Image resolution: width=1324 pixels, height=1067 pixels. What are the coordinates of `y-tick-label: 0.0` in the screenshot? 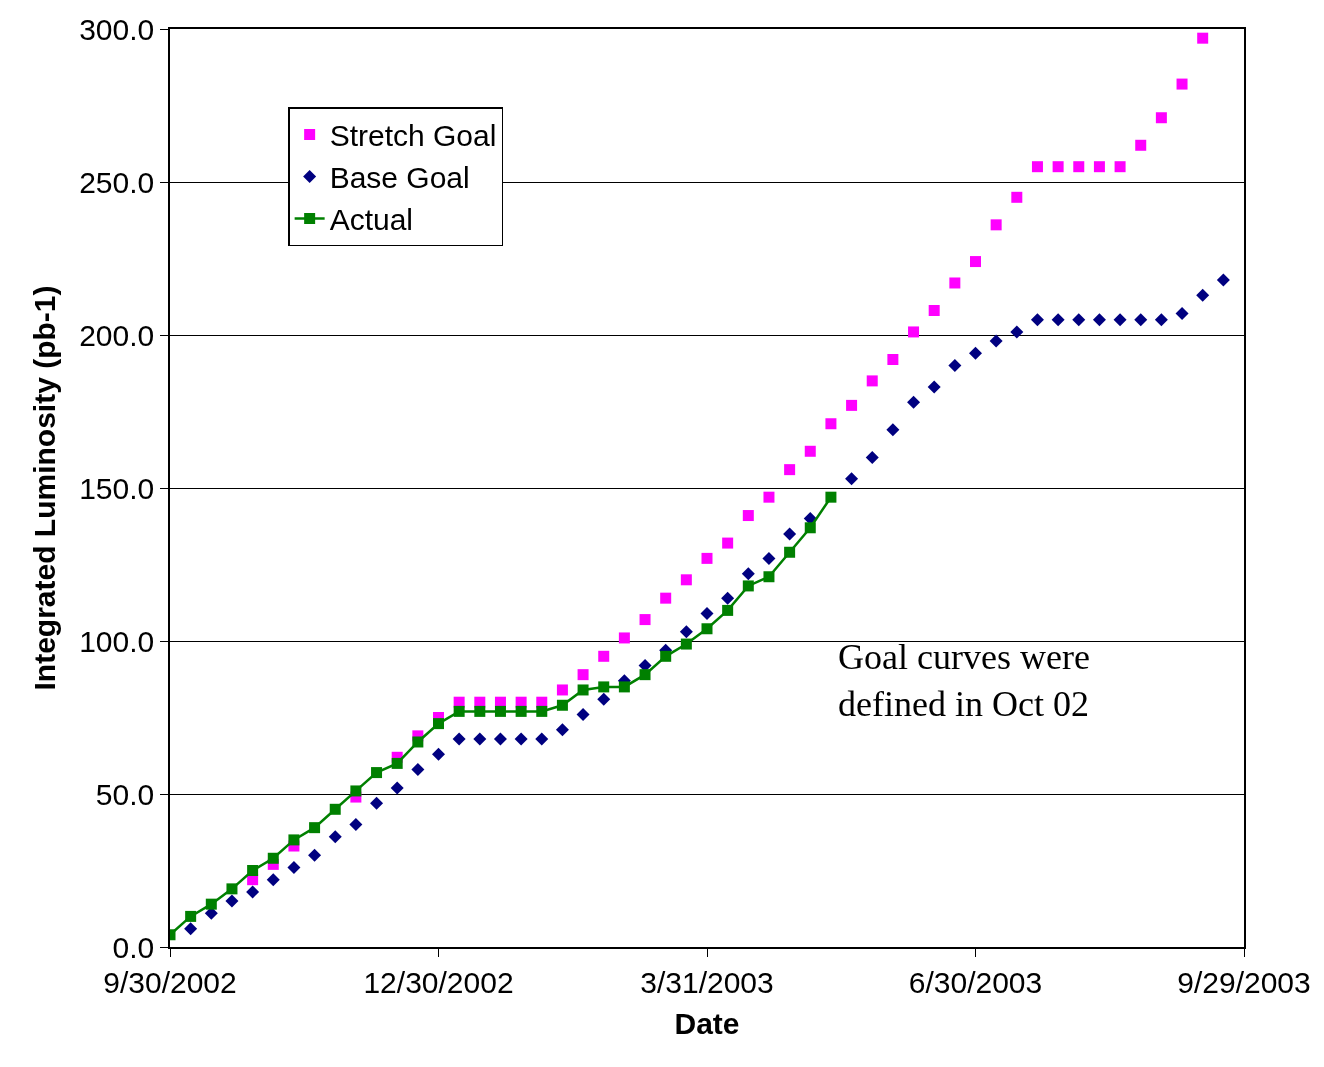 It's located at (133, 947).